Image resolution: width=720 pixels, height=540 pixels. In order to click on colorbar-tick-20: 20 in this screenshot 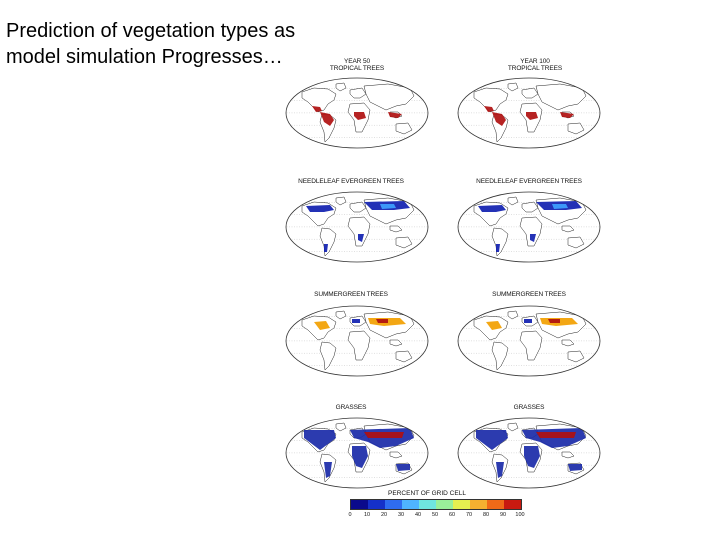, I will do `click(384, 515)`.